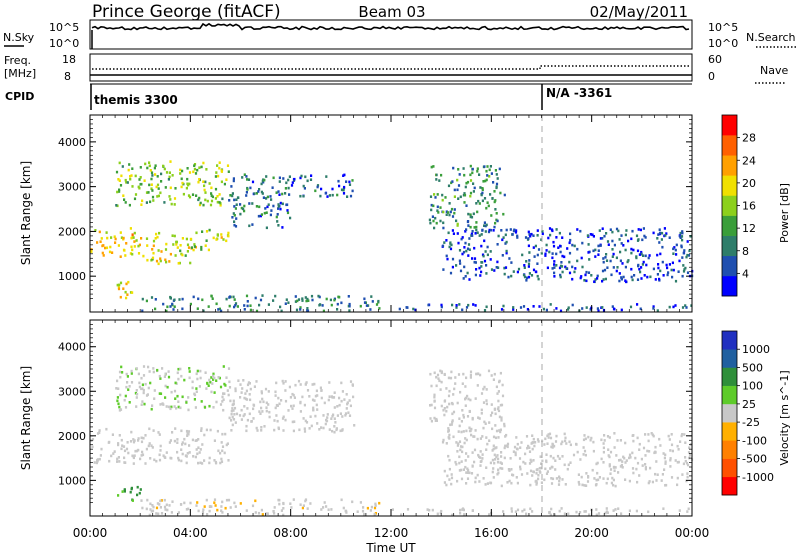 The width and height of the screenshot is (800, 554). What do you see at coordinates (390, 35) in the screenshot?
I see `nsky-trace` at bounding box center [390, 35].